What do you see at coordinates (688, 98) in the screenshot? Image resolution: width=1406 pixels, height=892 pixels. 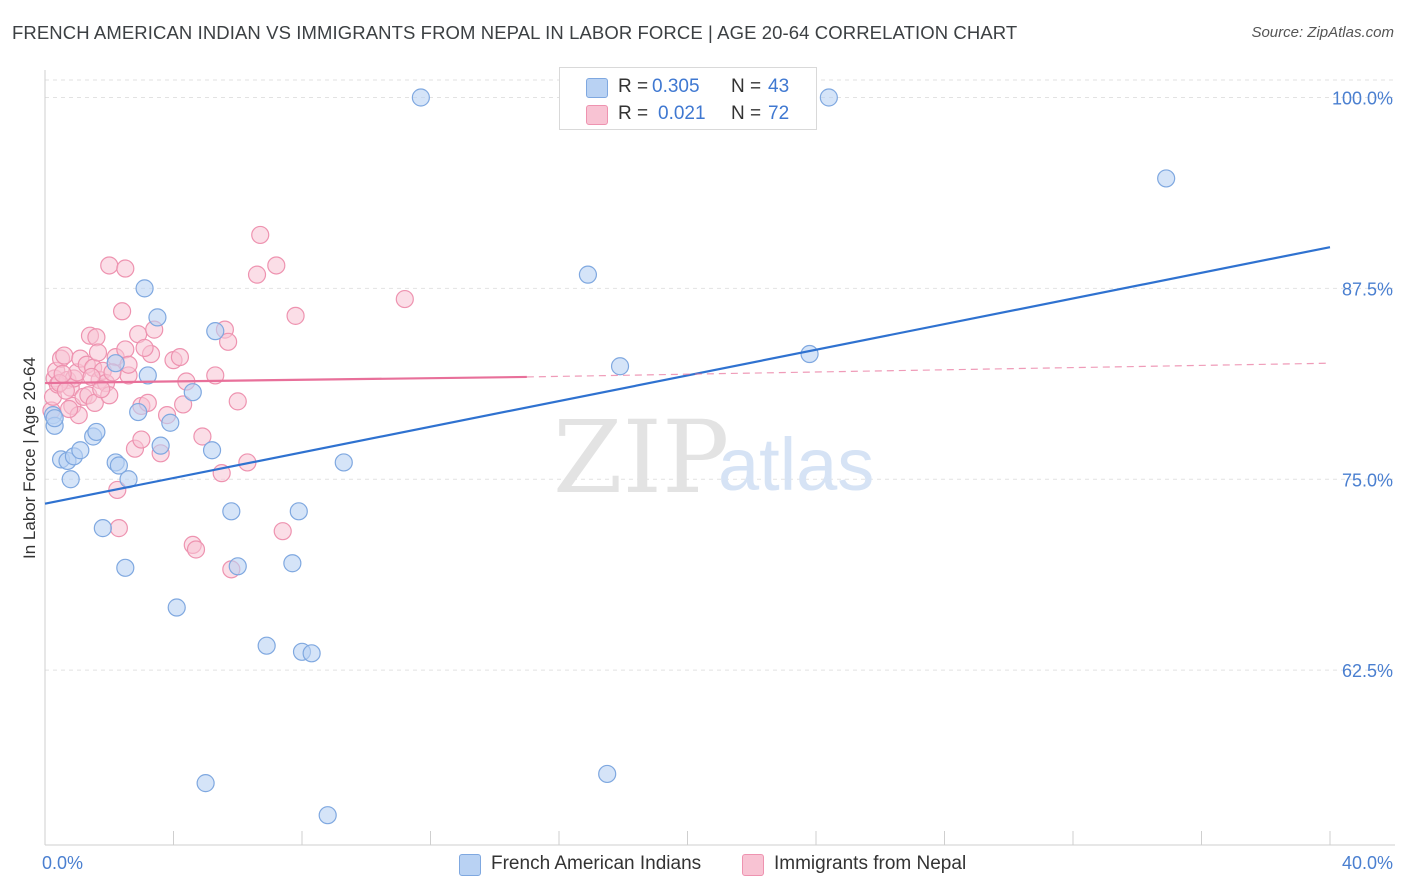 I see `correlation-legend: R = 0.305 N = 43 R = 0.021 N = 72` at bounding box center [688, 98].